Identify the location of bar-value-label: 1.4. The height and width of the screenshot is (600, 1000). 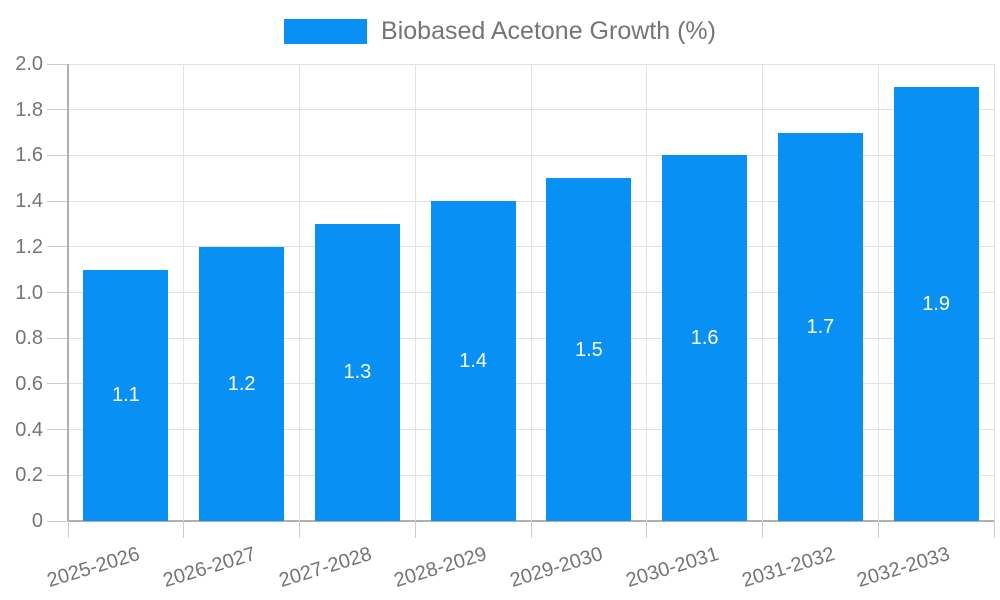
(473, 361).